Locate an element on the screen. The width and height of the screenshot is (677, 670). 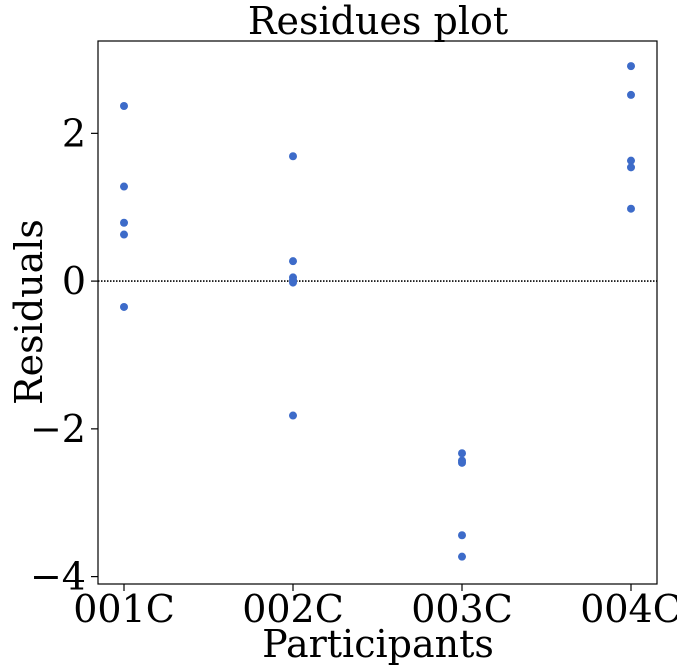
y-tick-label: 0 is located at coordinates (74, 281).